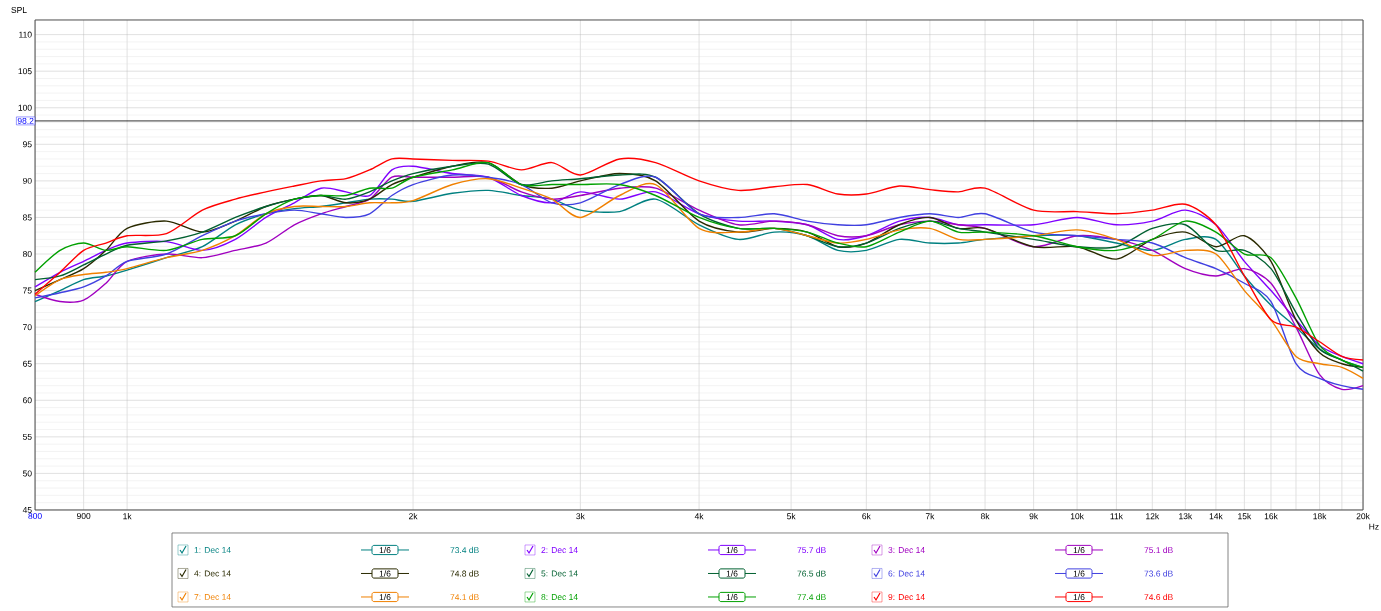 The width and height of the screenshot is (1381, 611). What do you see at coordinates (1034, 516) in the screenshot?
I see `x-tick-label: 9k` at bounding box center [1034, 516].